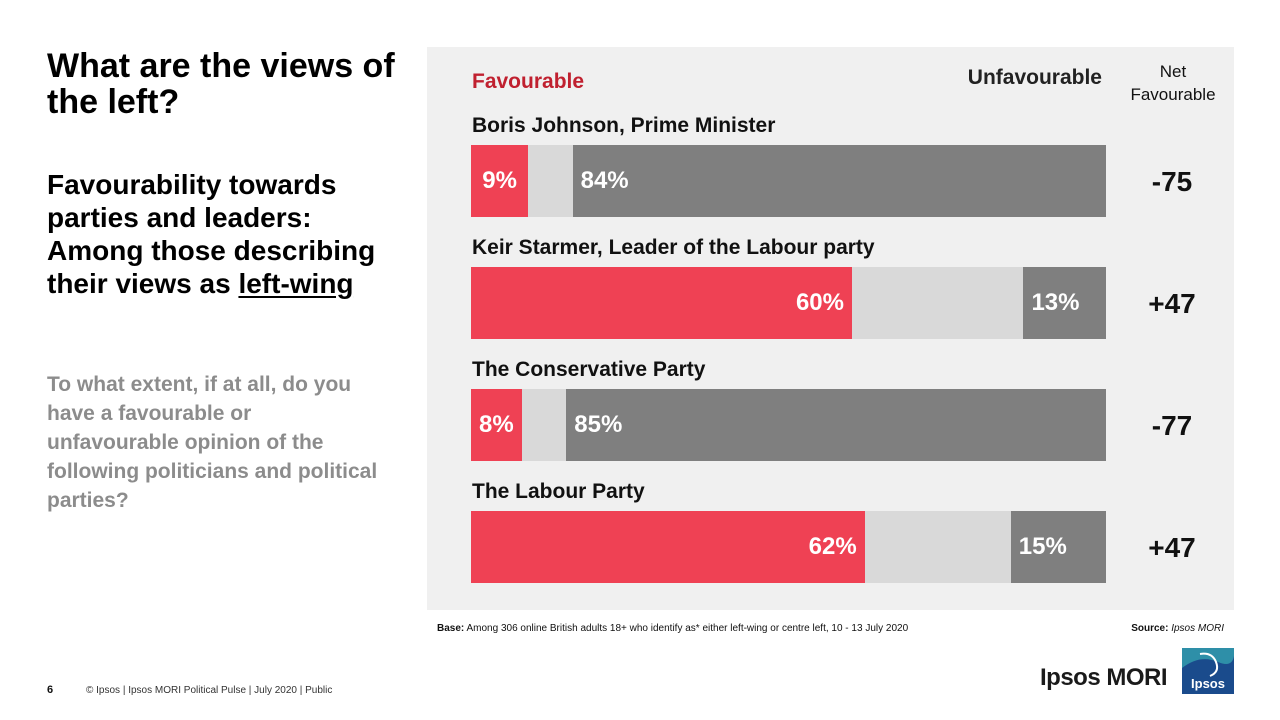  I want to click on data-label-favourable: 62%, so click(832, 546).